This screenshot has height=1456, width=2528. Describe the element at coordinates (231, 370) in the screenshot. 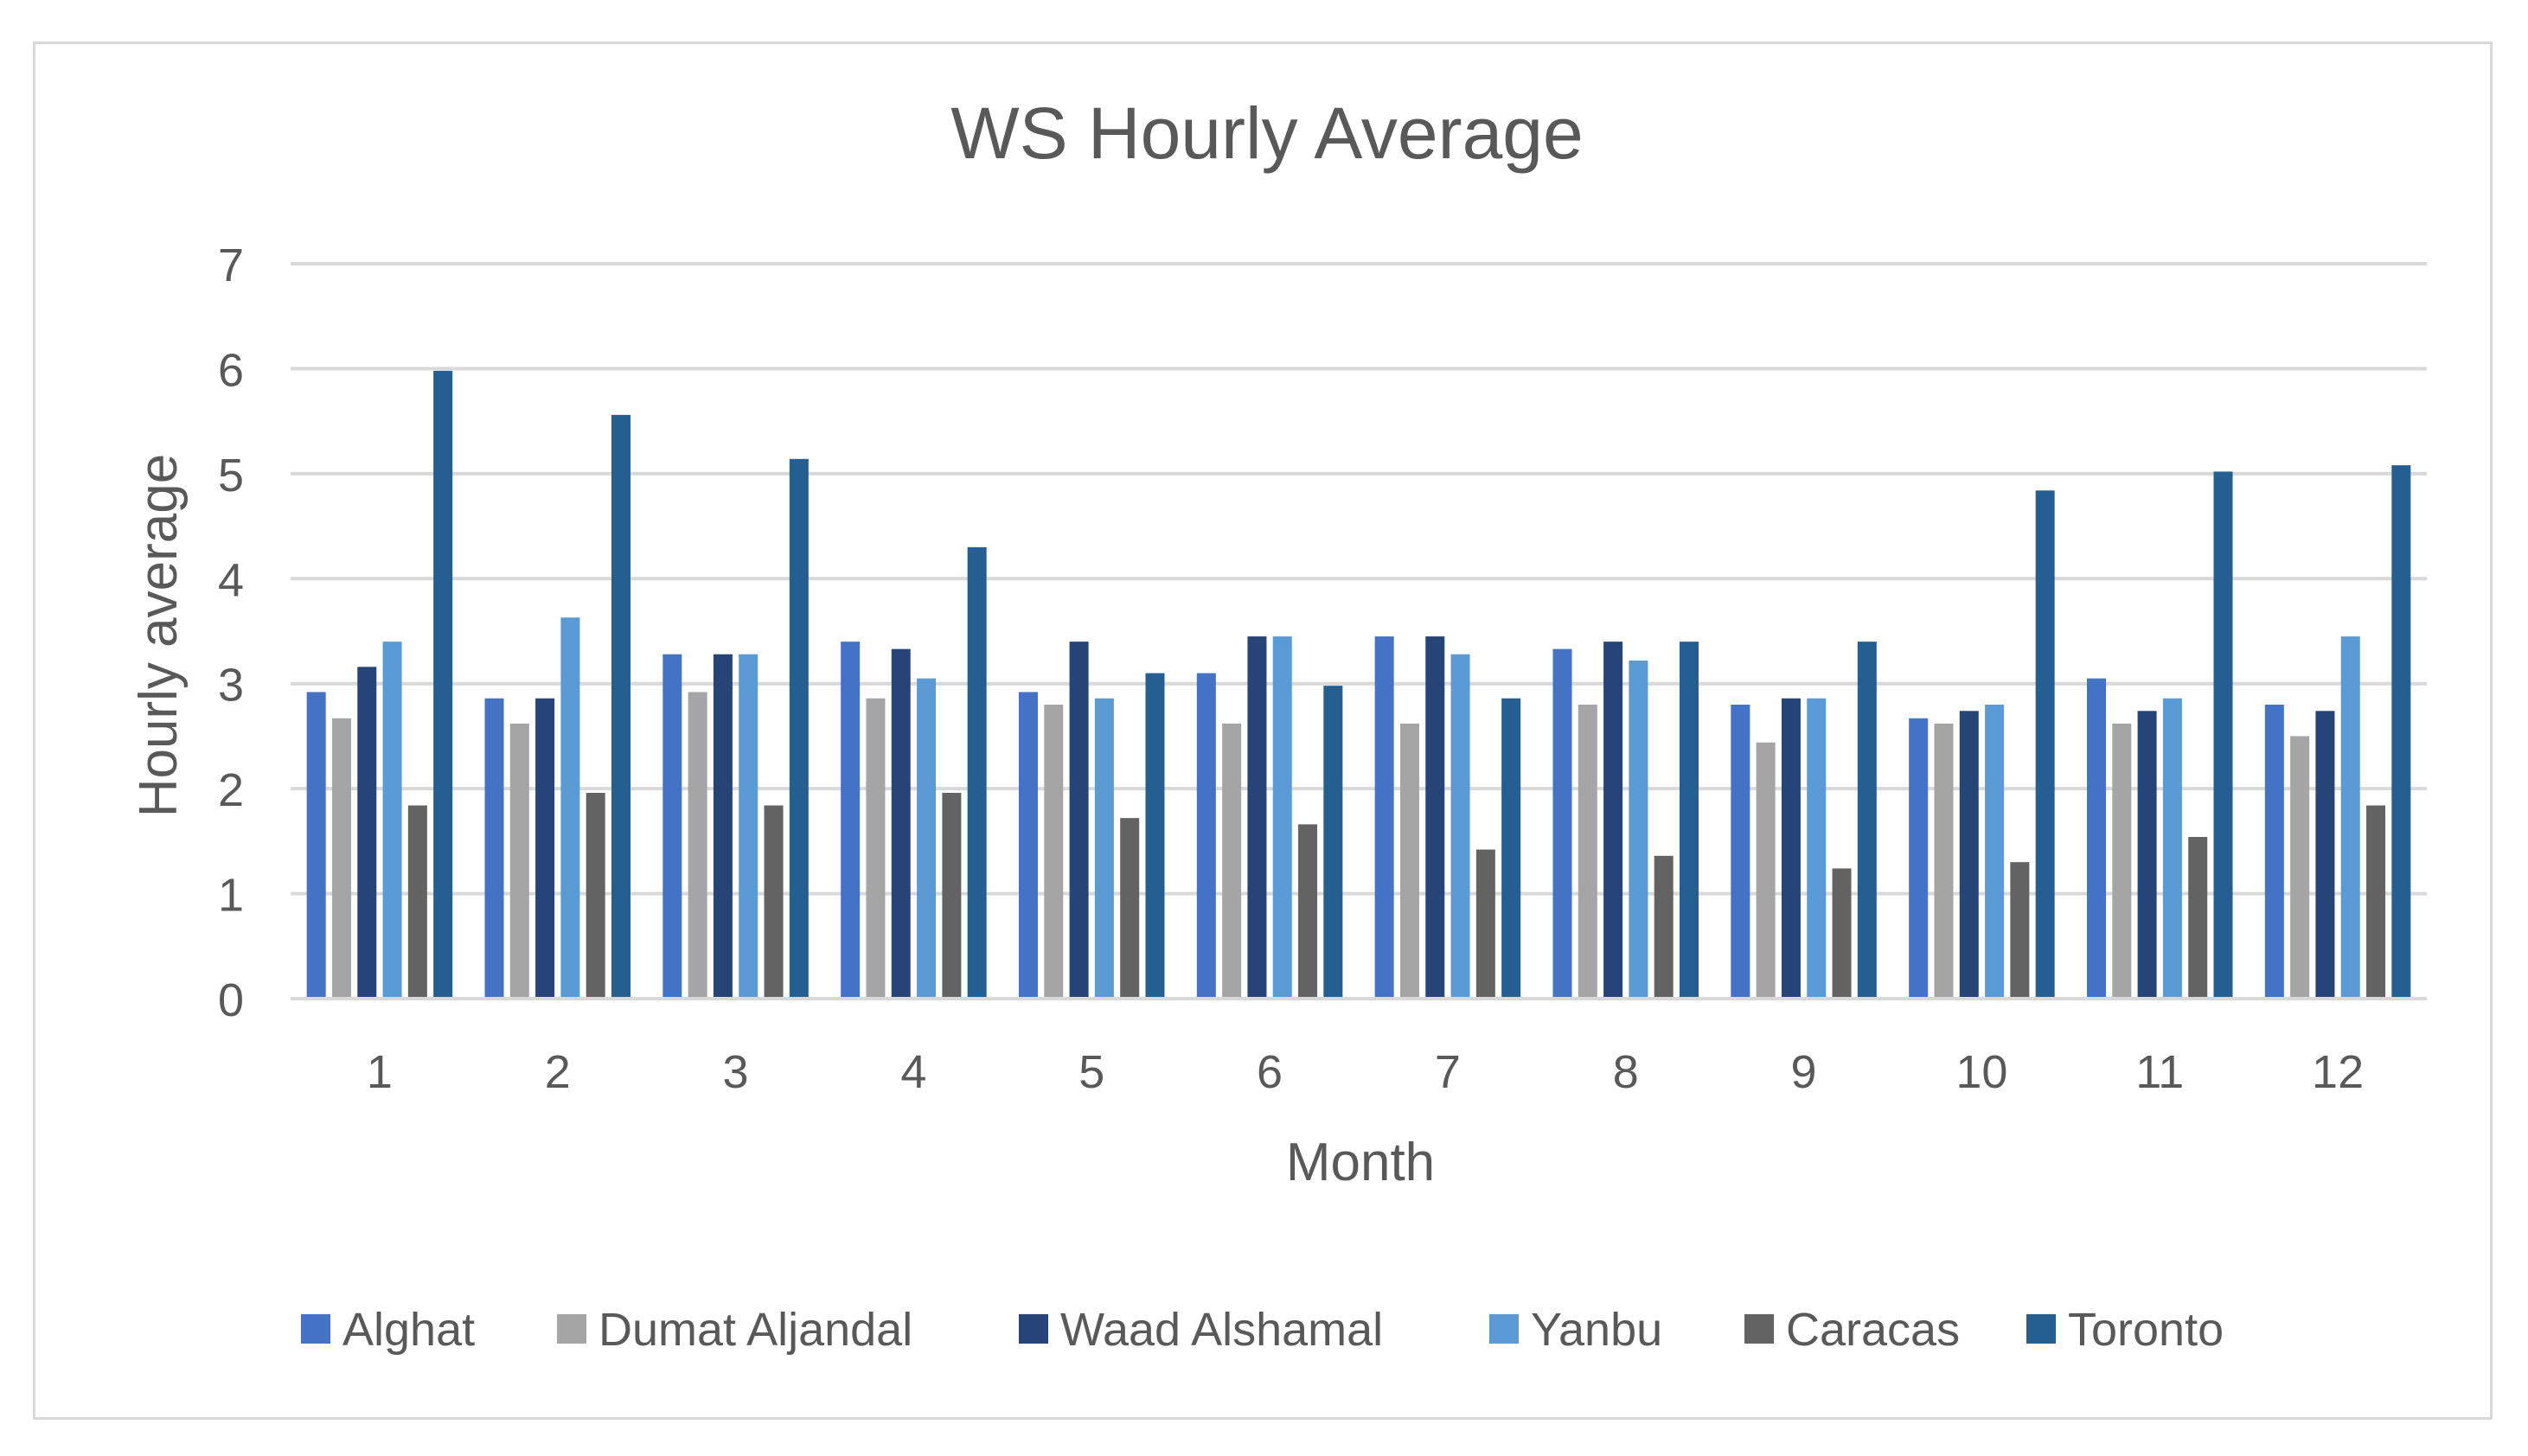

I see `y-tick-label: 6` at that location.